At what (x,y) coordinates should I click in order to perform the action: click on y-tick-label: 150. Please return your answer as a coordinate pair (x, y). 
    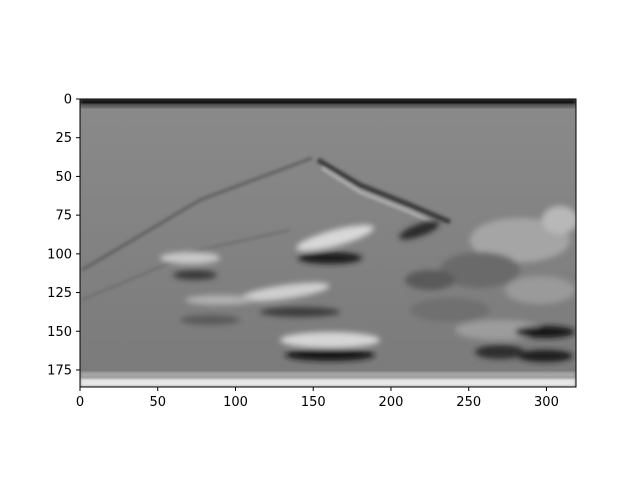
    Looking at the image, I should click on (59, 332).